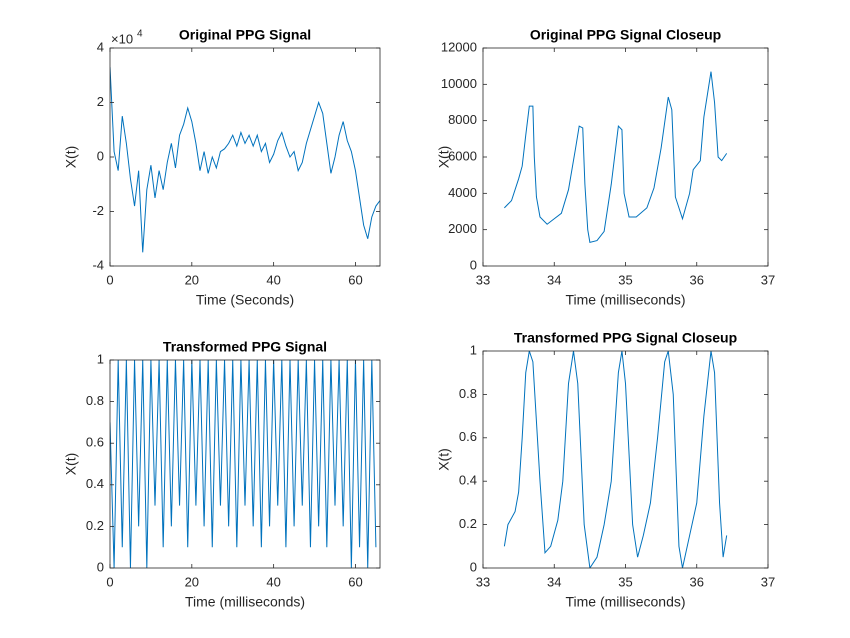  Describe the element at coordinates (459, 83) in the screenshot. I see `y-tick-label: 10000` at that location.